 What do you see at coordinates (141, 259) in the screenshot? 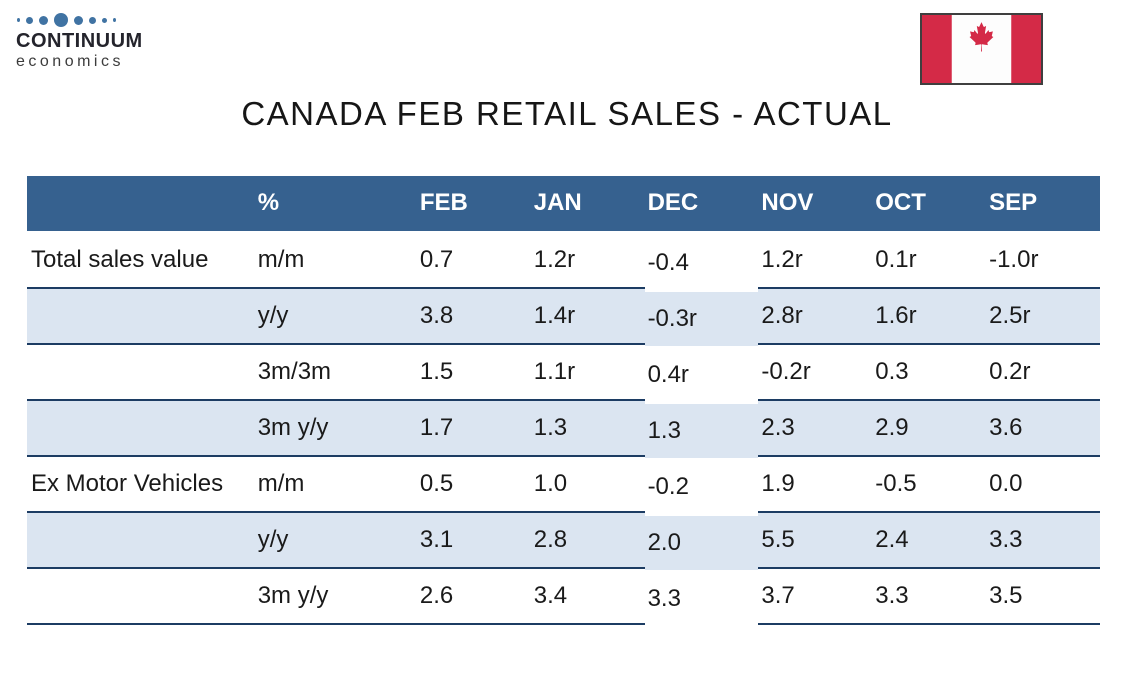
I see `row-label: Total sales value` at bounding box center [141, 259].